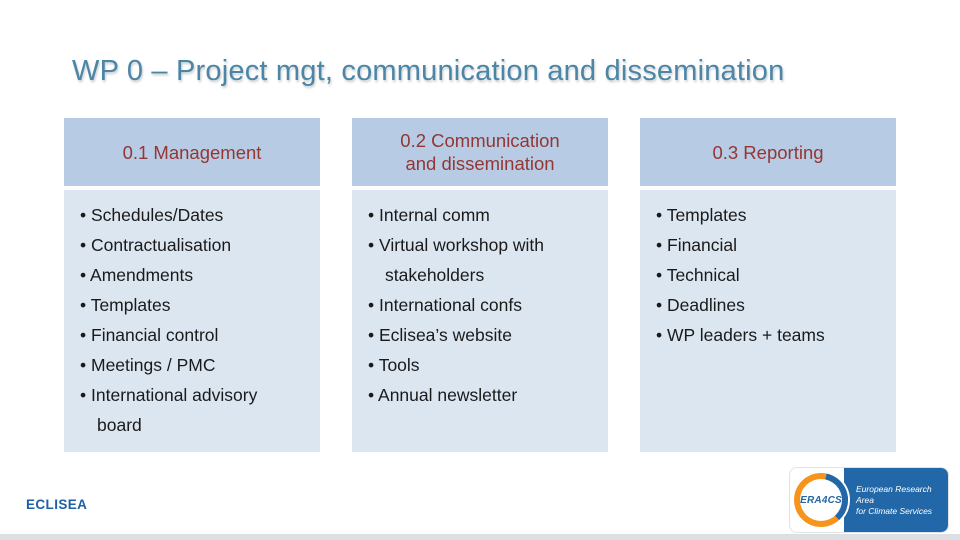  I want to click on era4cs-caption-line1: European Research Area, so click(894, 494).